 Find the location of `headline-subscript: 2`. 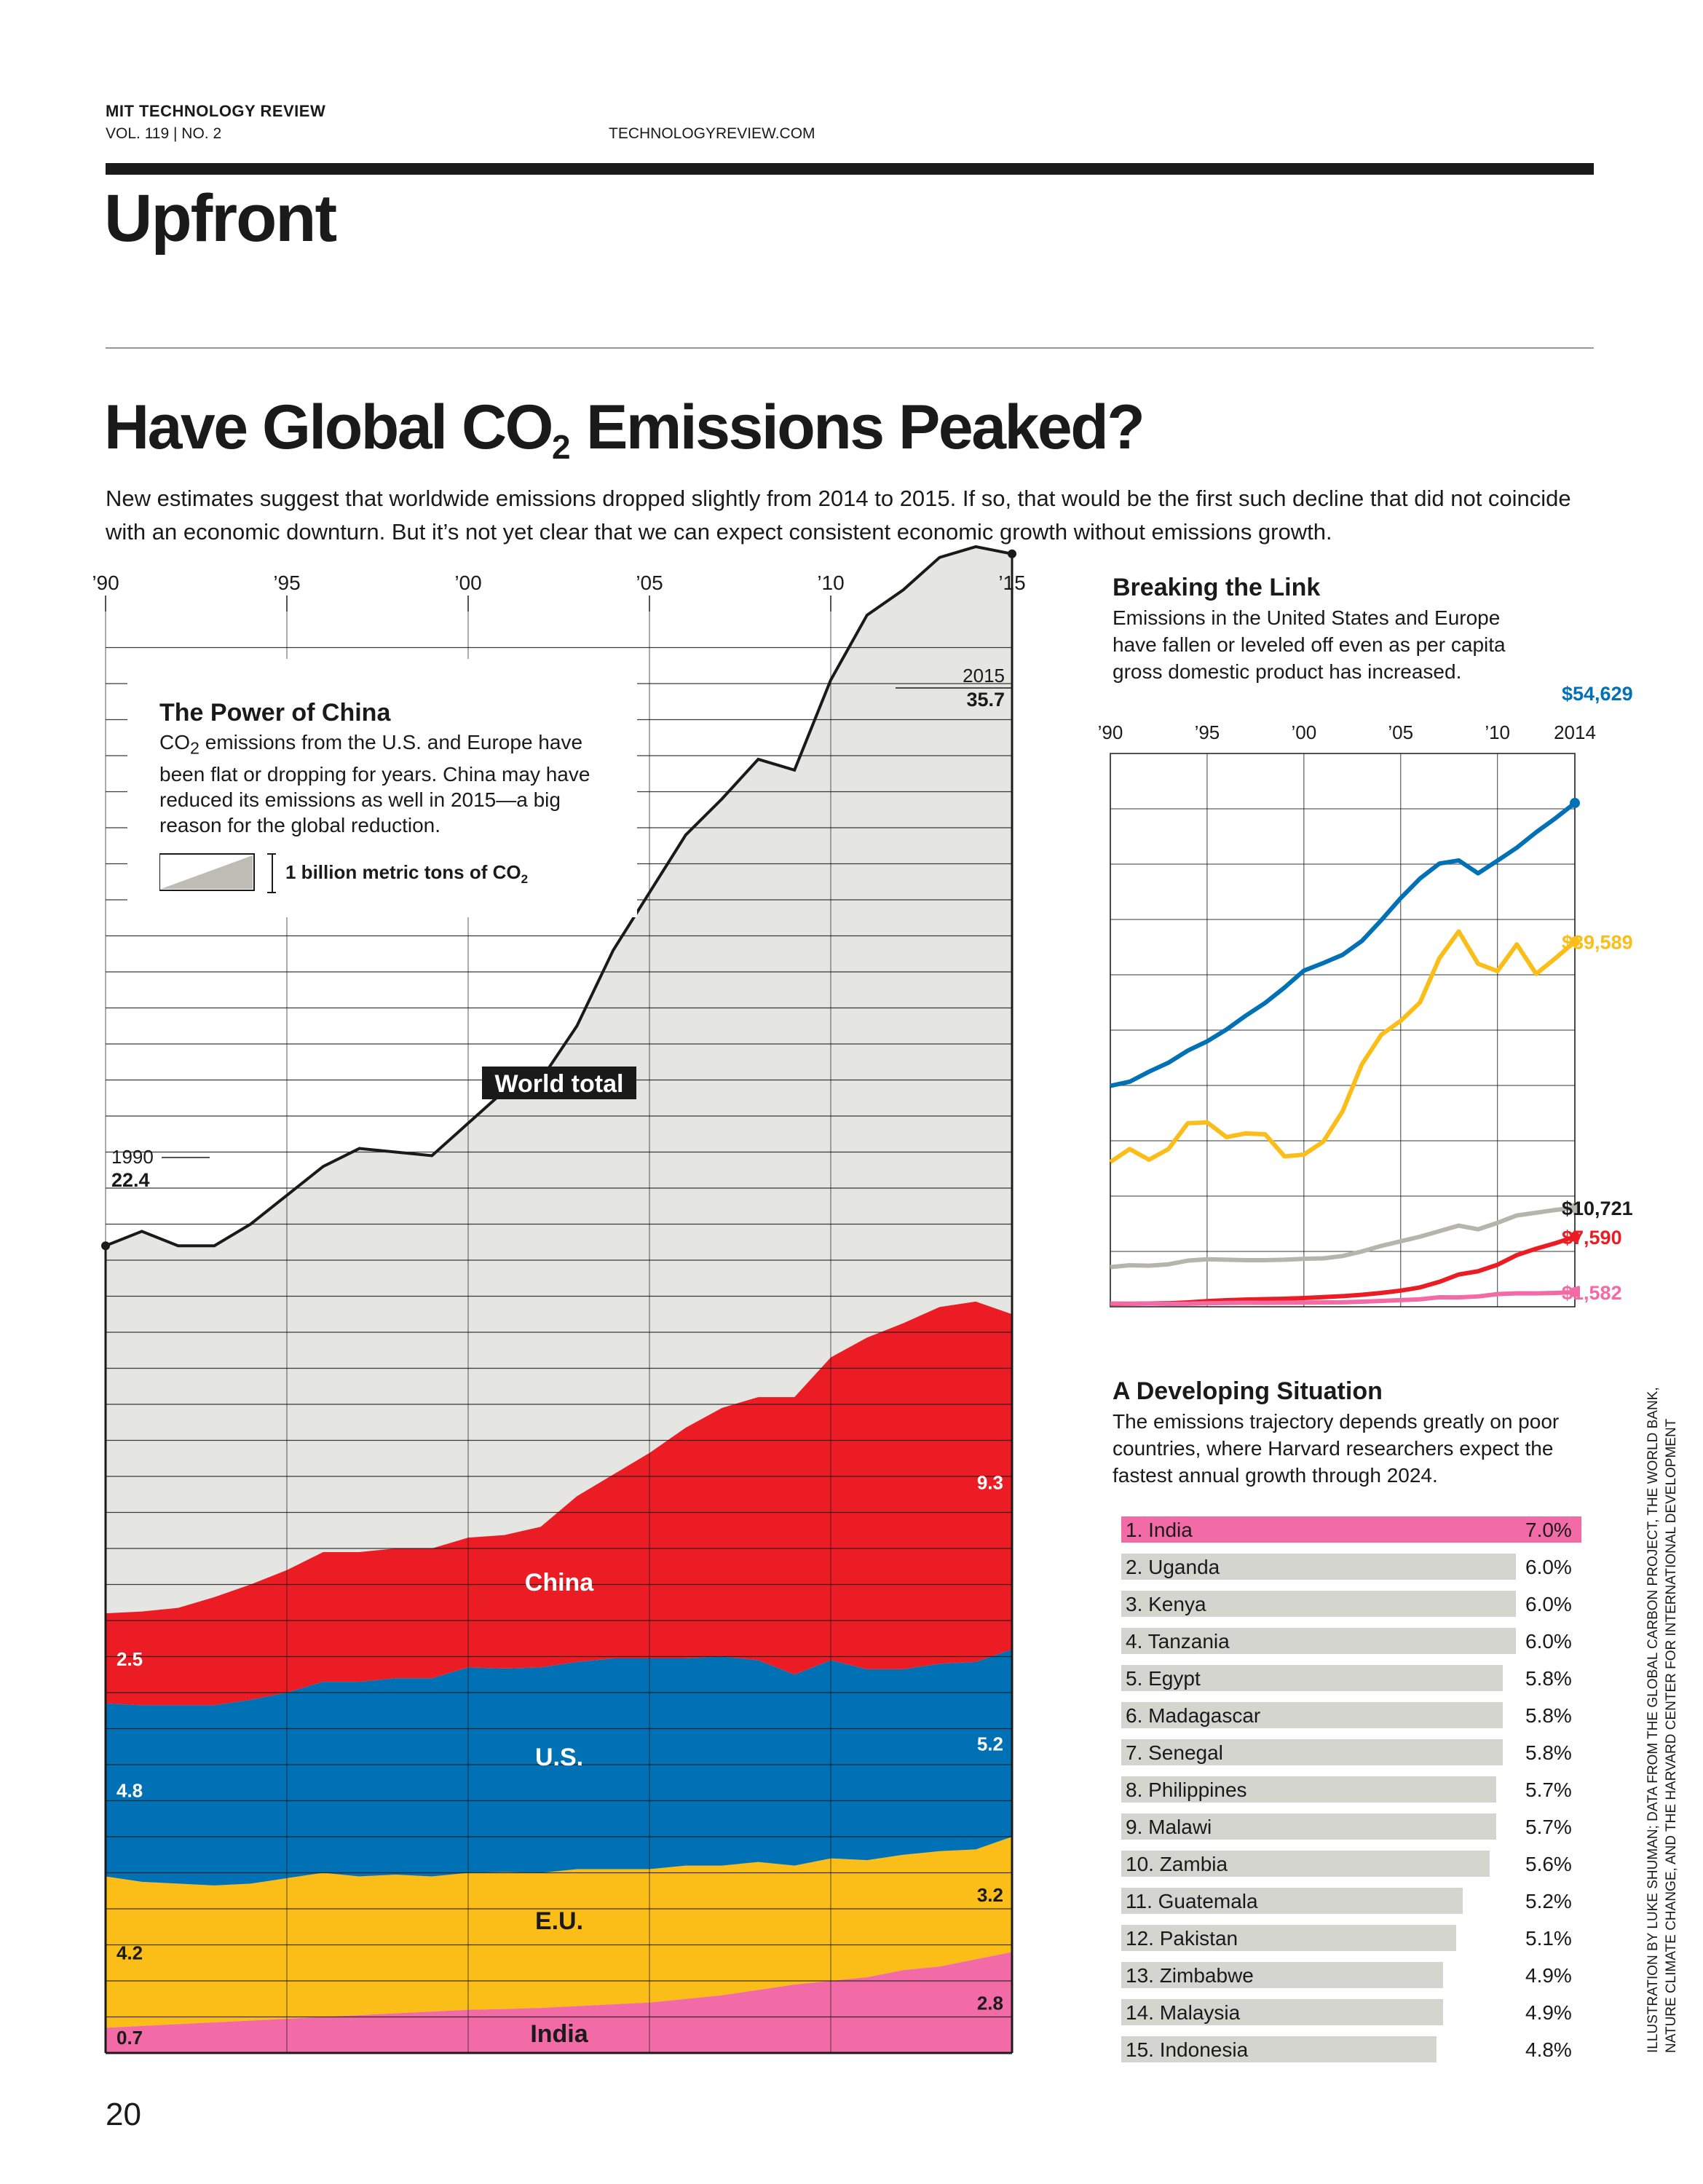

headline-subscript: 2 is located at coordinates (561, 447).